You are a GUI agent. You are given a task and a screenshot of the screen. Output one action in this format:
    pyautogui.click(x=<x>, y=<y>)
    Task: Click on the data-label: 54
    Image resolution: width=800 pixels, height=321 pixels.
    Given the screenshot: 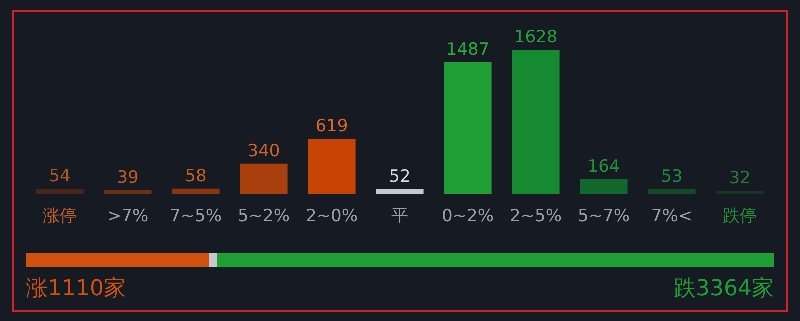 What is the action you would take?
    pyautogui.click(x=60, y=176)
    